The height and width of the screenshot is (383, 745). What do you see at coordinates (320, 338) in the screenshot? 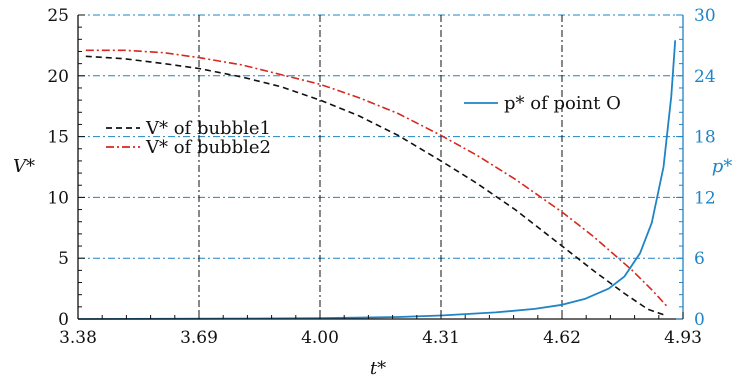
I see `x-tick-label: 4.00` at bounding box center [320, 338].